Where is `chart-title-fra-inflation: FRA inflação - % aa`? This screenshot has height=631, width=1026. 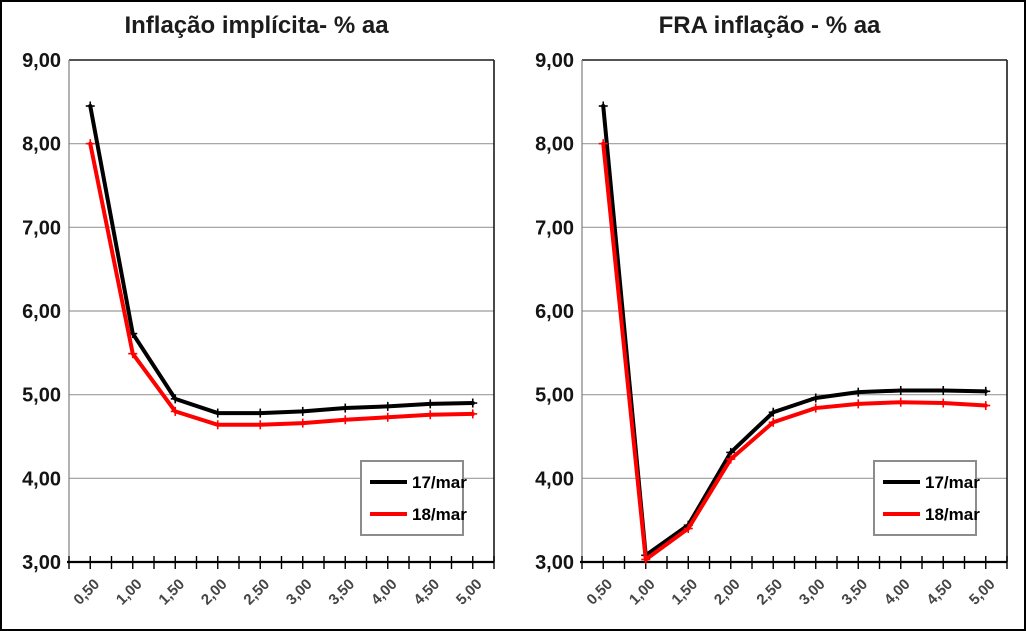
chart-title-fra-inflation: FRA inflação - % aa is located at coordinates (769, 25).